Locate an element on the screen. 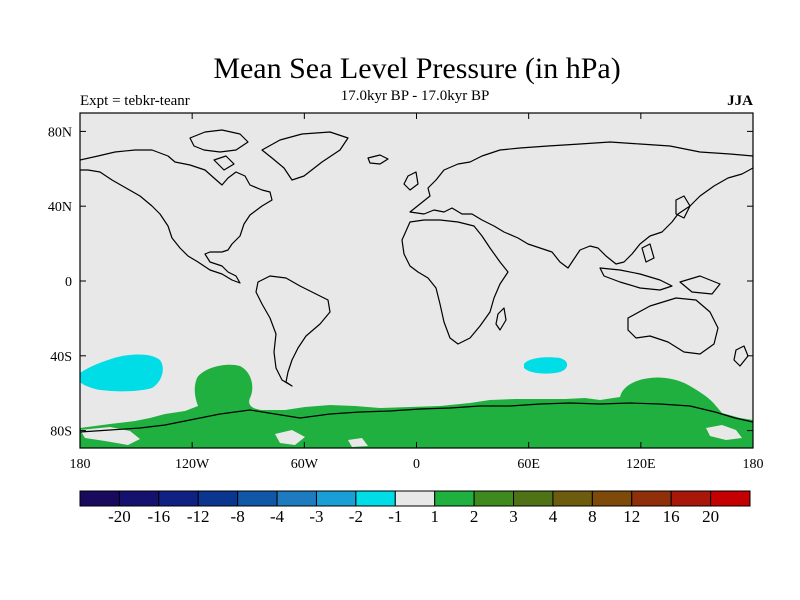  lon-tick-label: 0 is located at coordinates (416, 464).